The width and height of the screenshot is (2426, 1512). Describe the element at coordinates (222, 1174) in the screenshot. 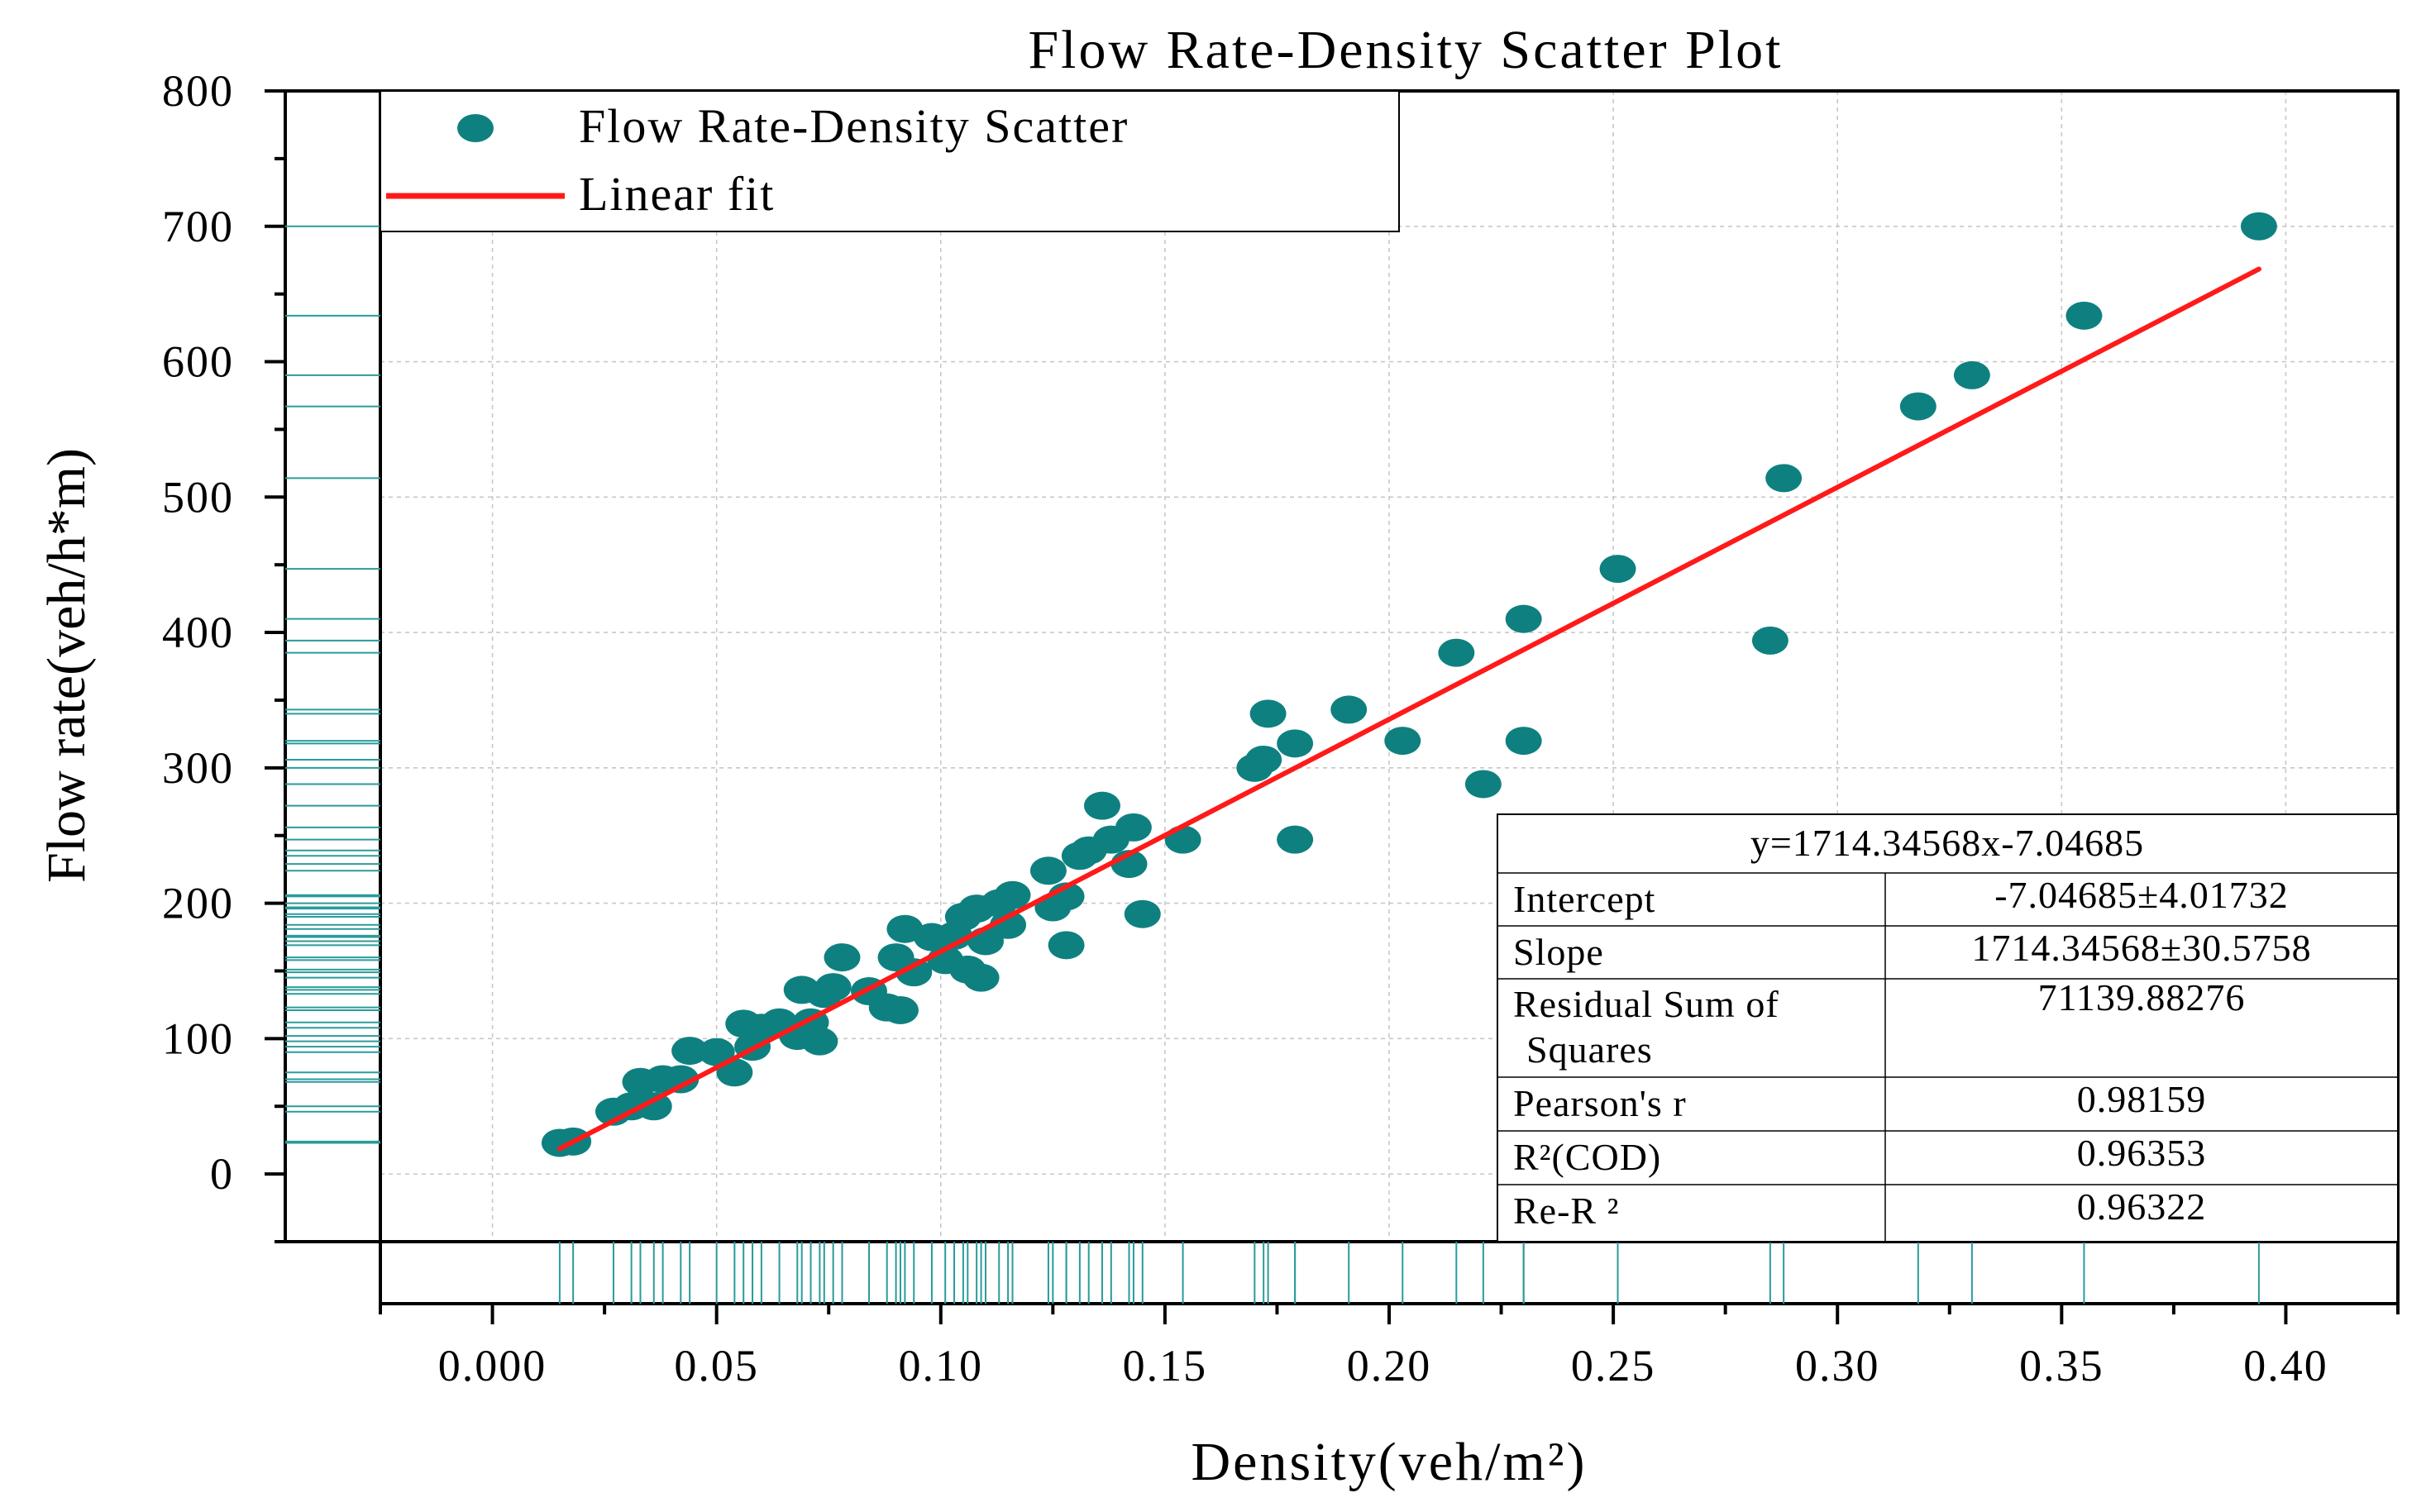

I see `y-tick-label: 0` at that location.